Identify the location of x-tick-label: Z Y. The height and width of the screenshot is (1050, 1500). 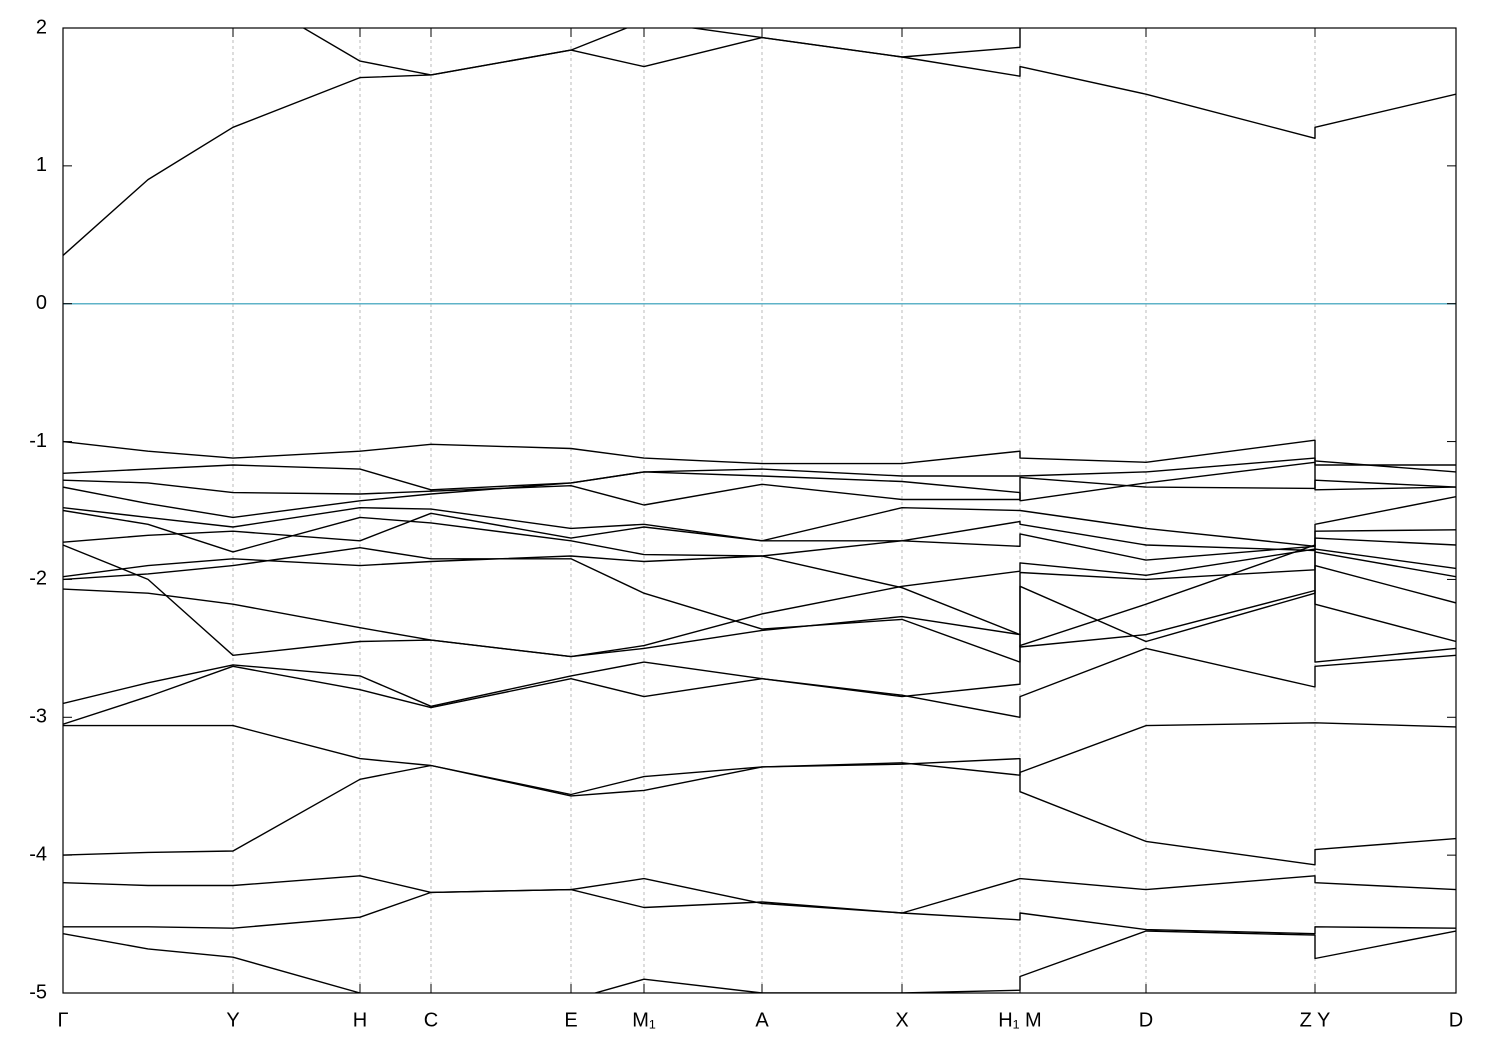
(1315, 1020).